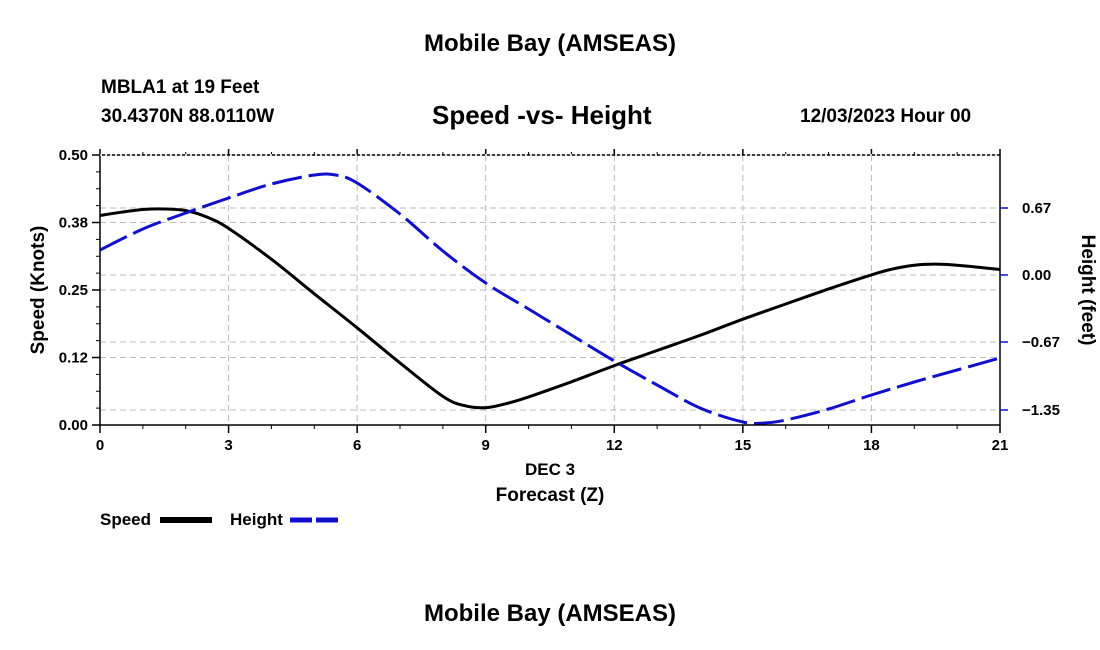 The width and height of the screenshot is (1100, 650). What do you see at coordinates (228, 445) in the screenshot?
I see `x-tick-label: 3` at bounding box center [228, 445].